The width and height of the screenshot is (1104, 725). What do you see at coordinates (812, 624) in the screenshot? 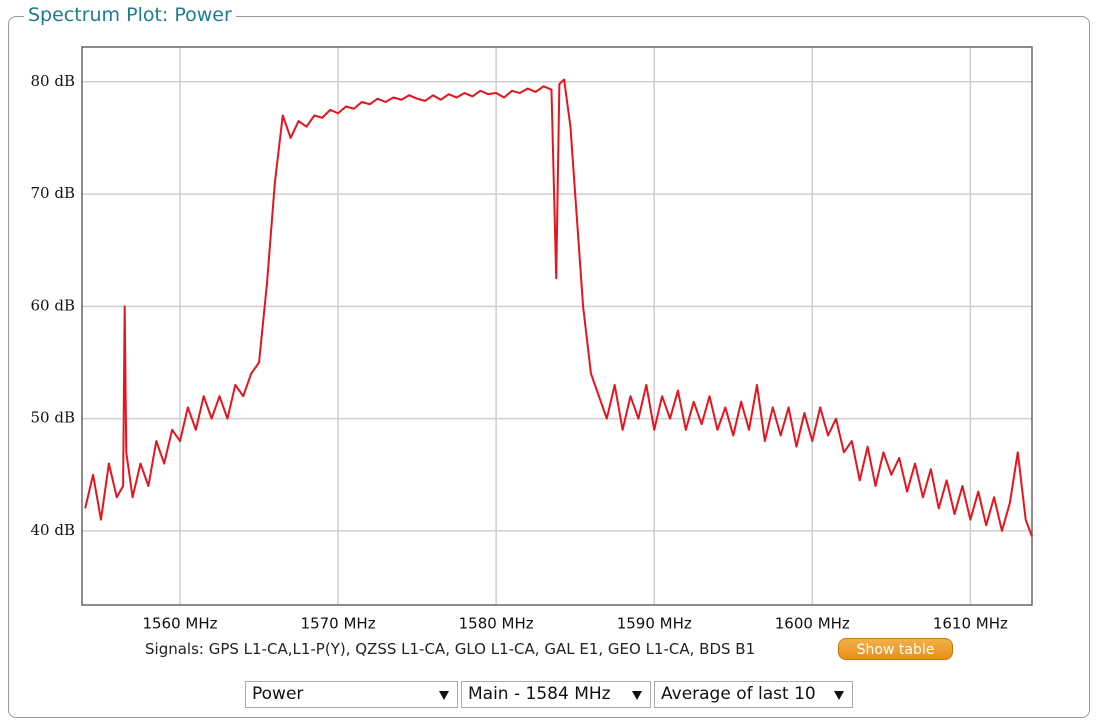
I see `x-tick-label: 1600 MHz` at bounding box center [812, 624].